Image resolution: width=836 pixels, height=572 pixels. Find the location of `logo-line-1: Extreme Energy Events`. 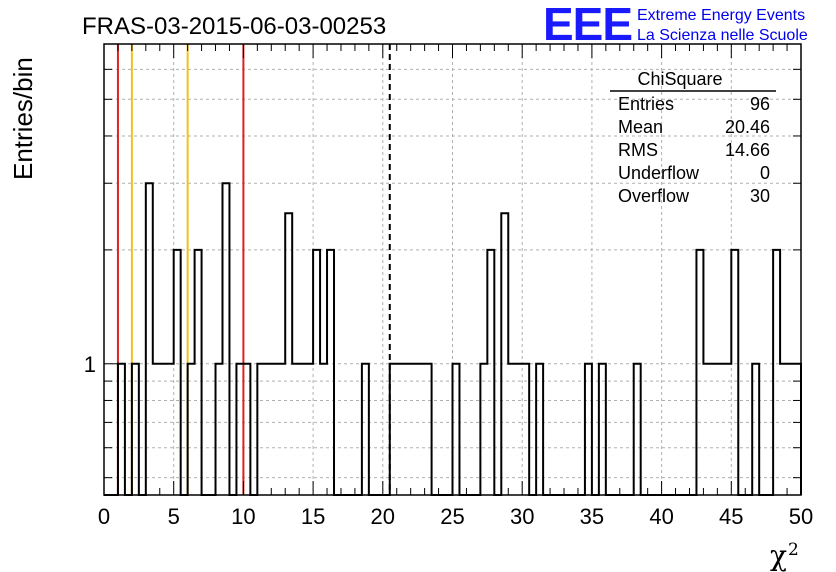

logo-line-1: Extreme Energy Events is located at coordinates (721, 15).